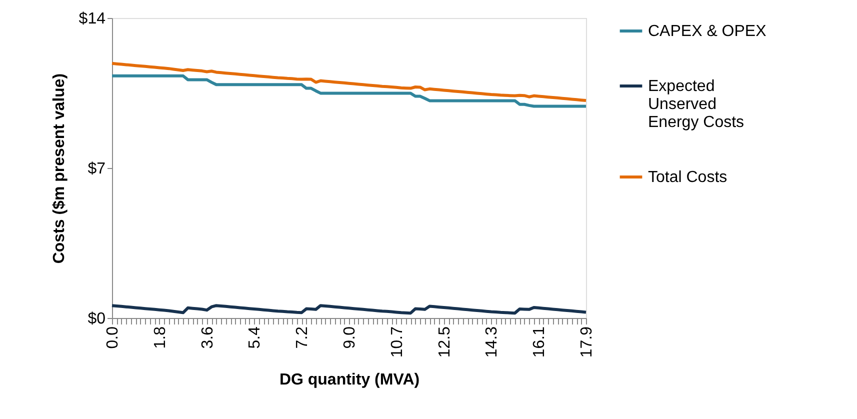 This screenshot has height=419, width=857. I want to click on y-axis-title: Costs ($m present value), so click(59, 168).